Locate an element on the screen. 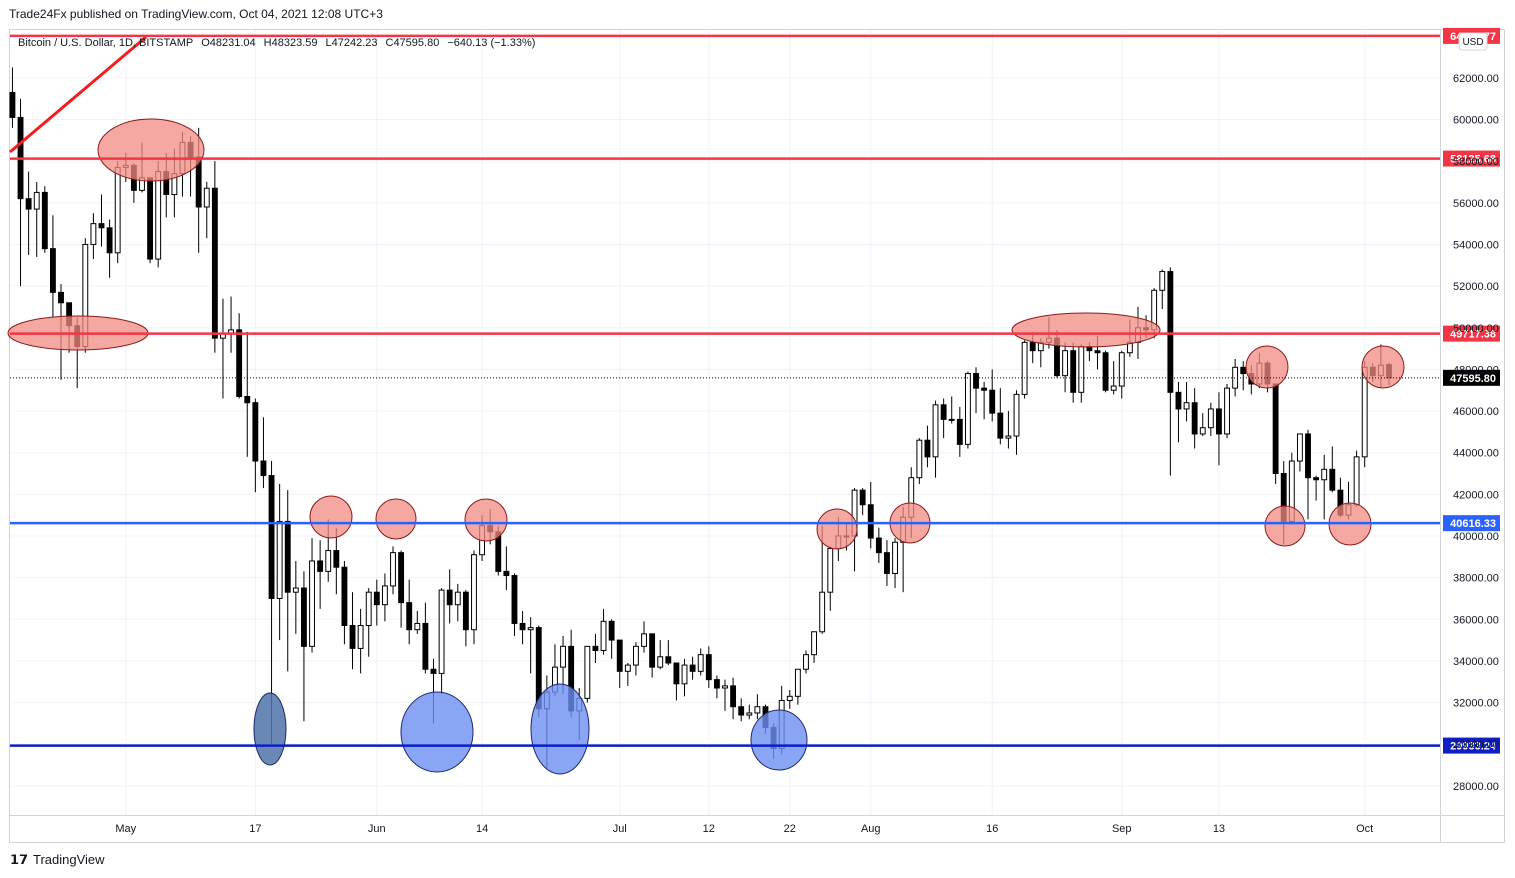  x-tick-label: Aug is located at coordinates (871, 829).